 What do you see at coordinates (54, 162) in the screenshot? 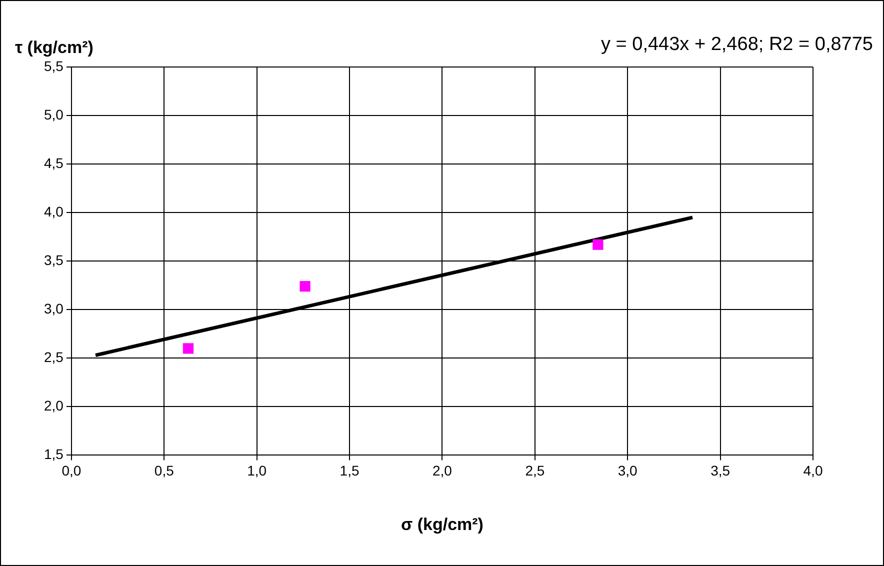
I see `y-tick-label: 4,5` at bounding box center [54, 162].